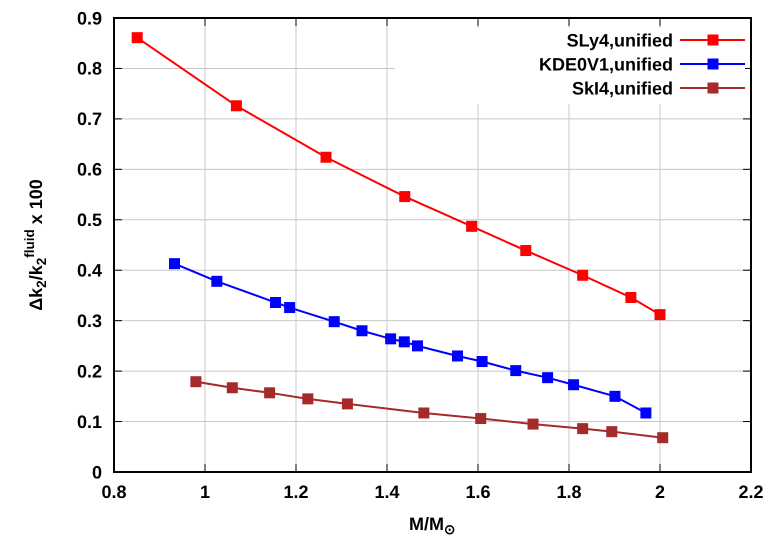 Image resolution: width=763 pixels, height=537 pixels. Describe the element at coordinates (750, 492) in the screenshot. I see `x-tick-label: 2.2` at that location.